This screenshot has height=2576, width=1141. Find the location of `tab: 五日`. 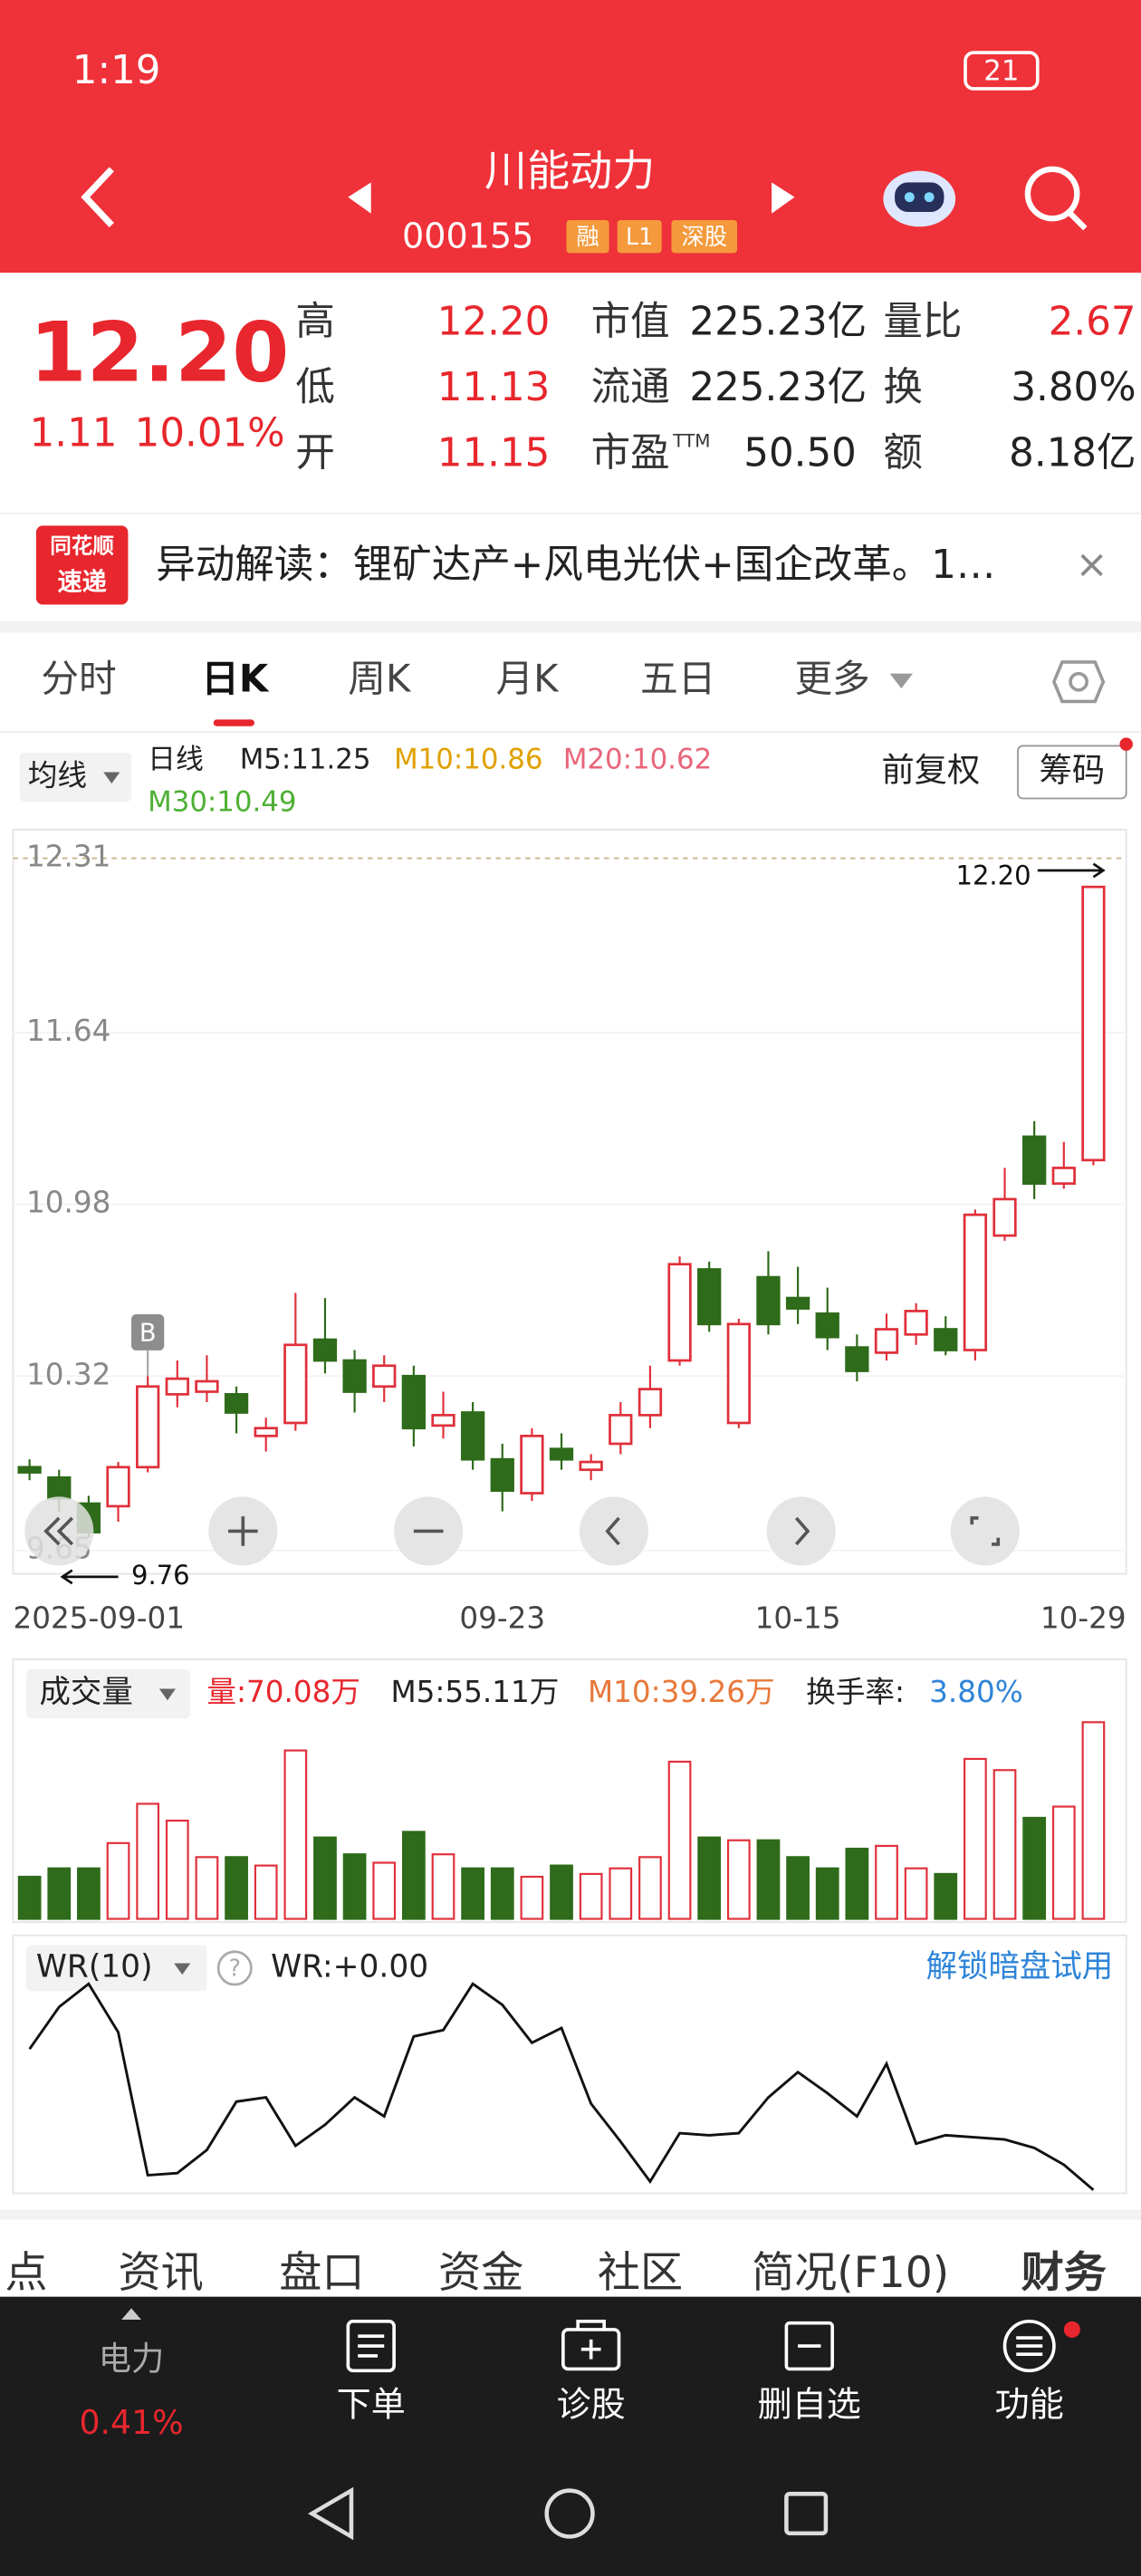

tab: 五日 is located at coordinates (677, 679).